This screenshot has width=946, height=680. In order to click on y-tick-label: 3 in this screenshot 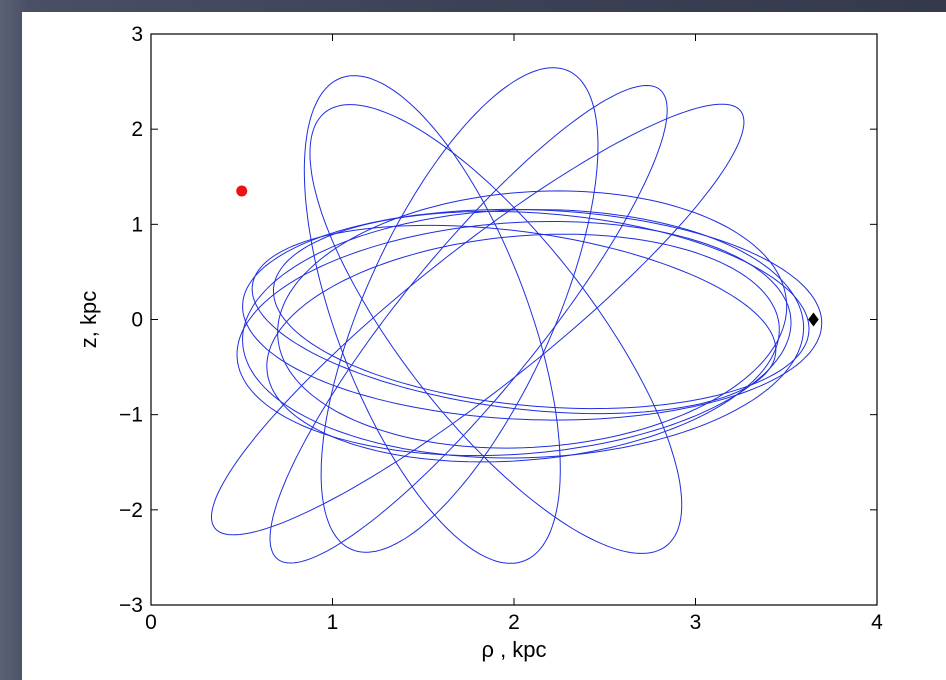, I will do `click(137, 34)`.